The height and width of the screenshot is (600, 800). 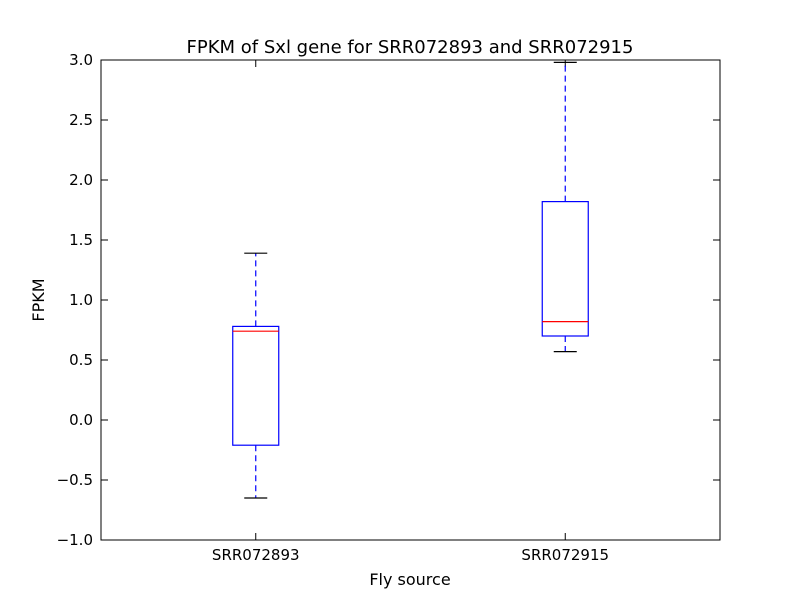 I want to click on y-tick-label: −1.0, so click(x=75, y=540).